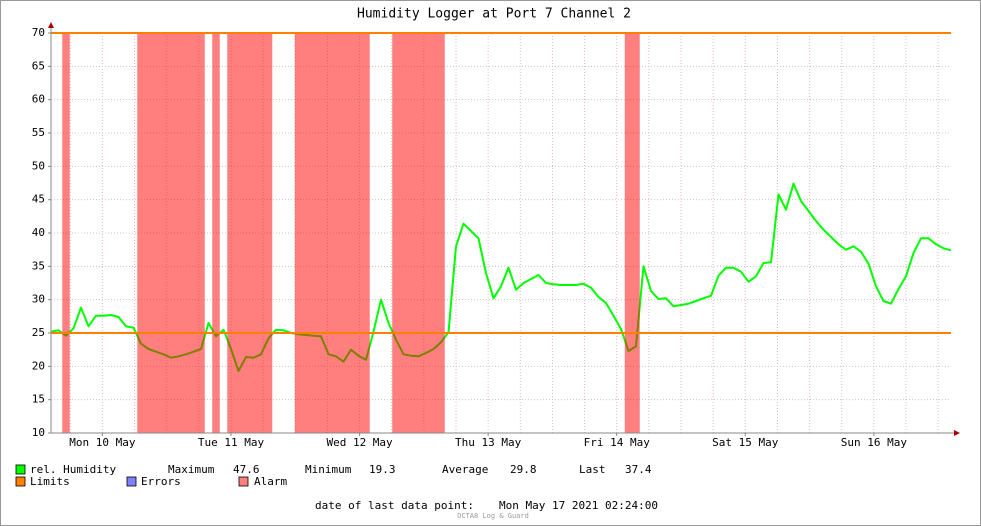  Describe the element at coordinates (382, 469) in the screenshot. I see `stat-value: 19.3` at that location.